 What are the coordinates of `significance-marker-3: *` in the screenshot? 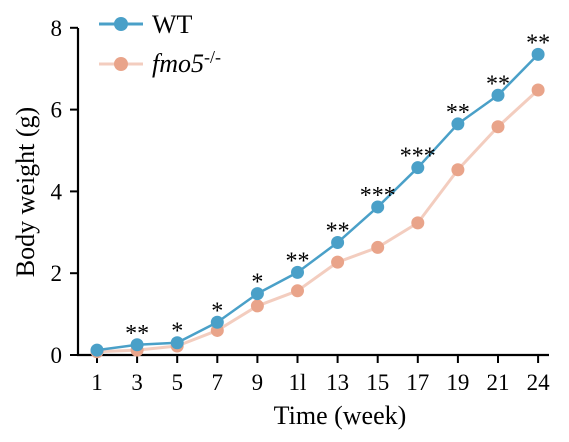 It's located at (217, 311).